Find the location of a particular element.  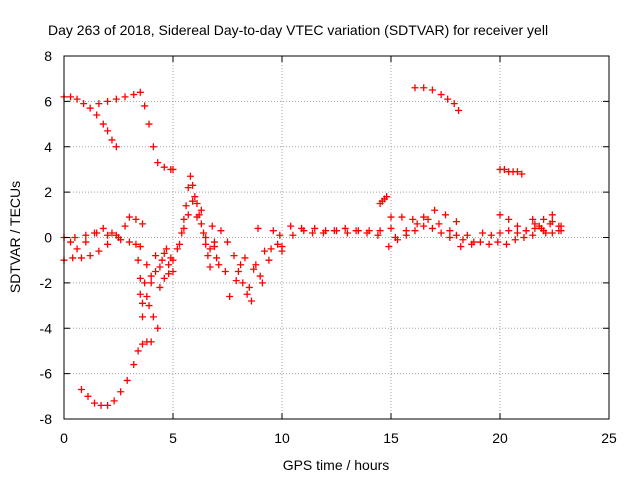

x-tick-label: 20 is located at coordinates (500, 438).